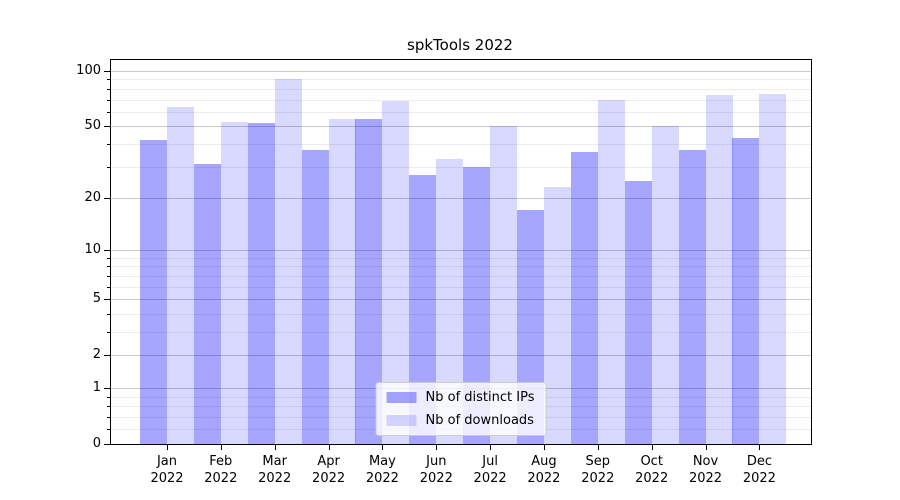 The width and height of the screenshot is (900, 500). I want to click on bar-downloads-aug, so click(557, 315).